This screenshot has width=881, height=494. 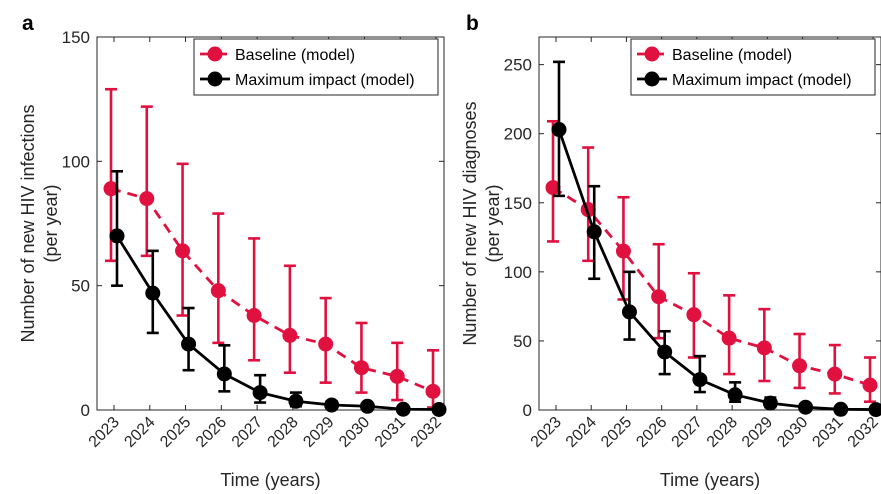 I want to click on y-tick-label: 250, so click(x=518, y=65).